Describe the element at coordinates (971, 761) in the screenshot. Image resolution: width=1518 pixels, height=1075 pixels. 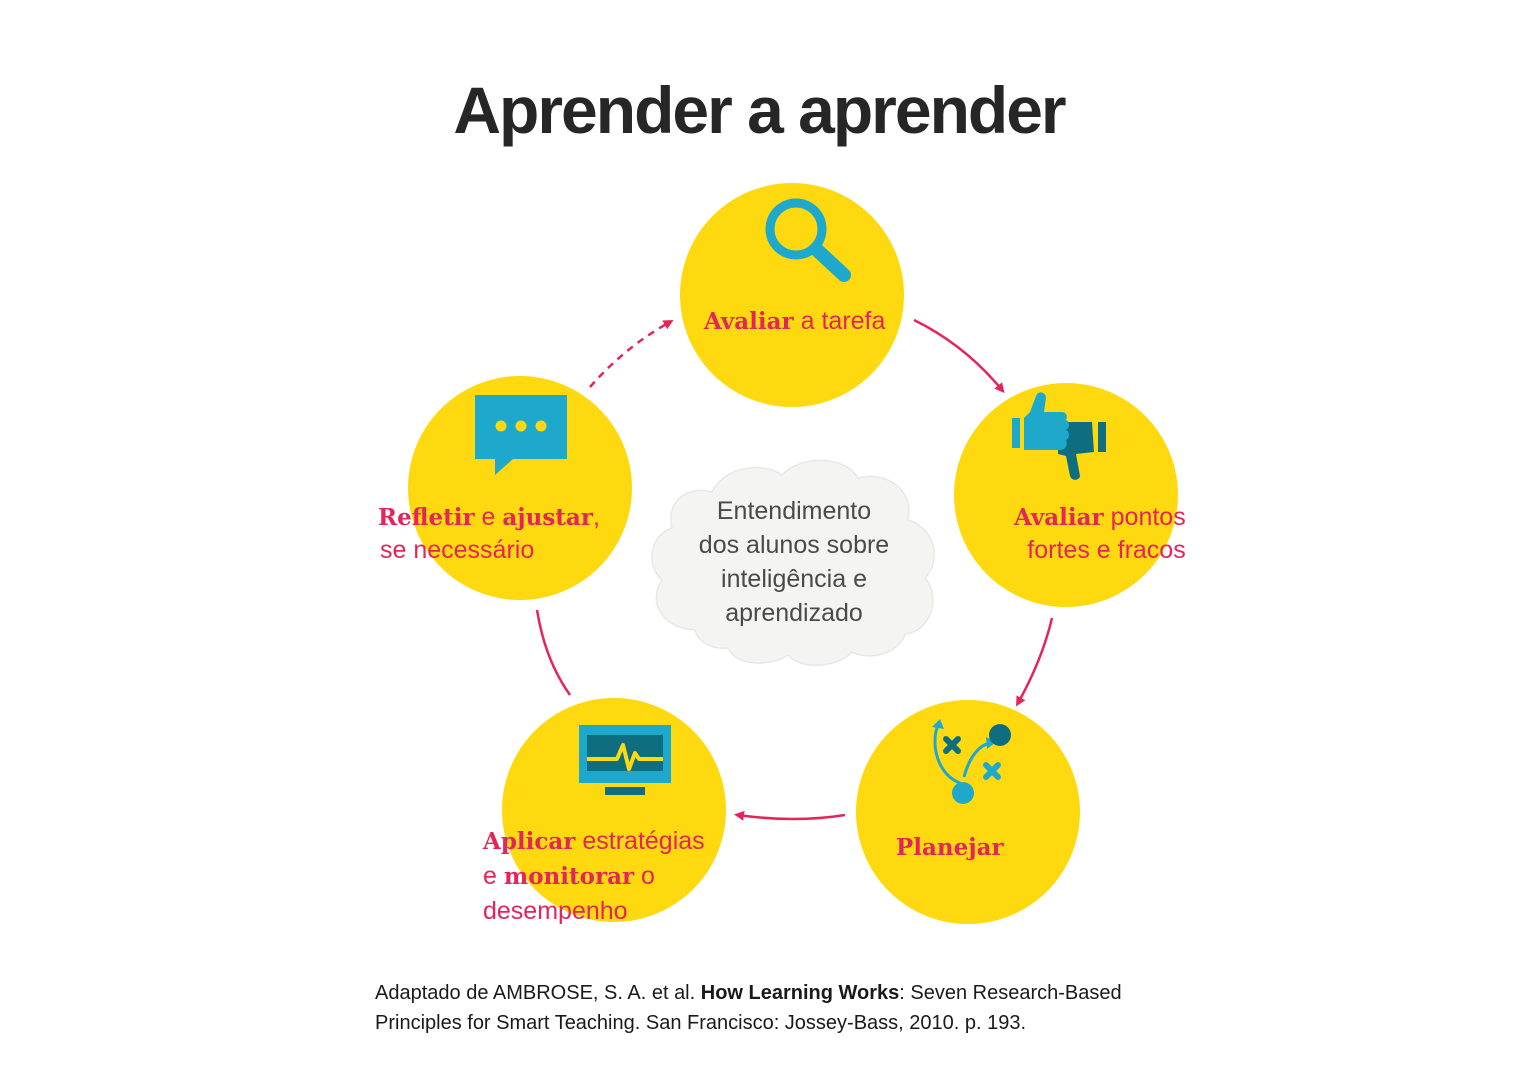
I see `game-plan-icon` at that location.